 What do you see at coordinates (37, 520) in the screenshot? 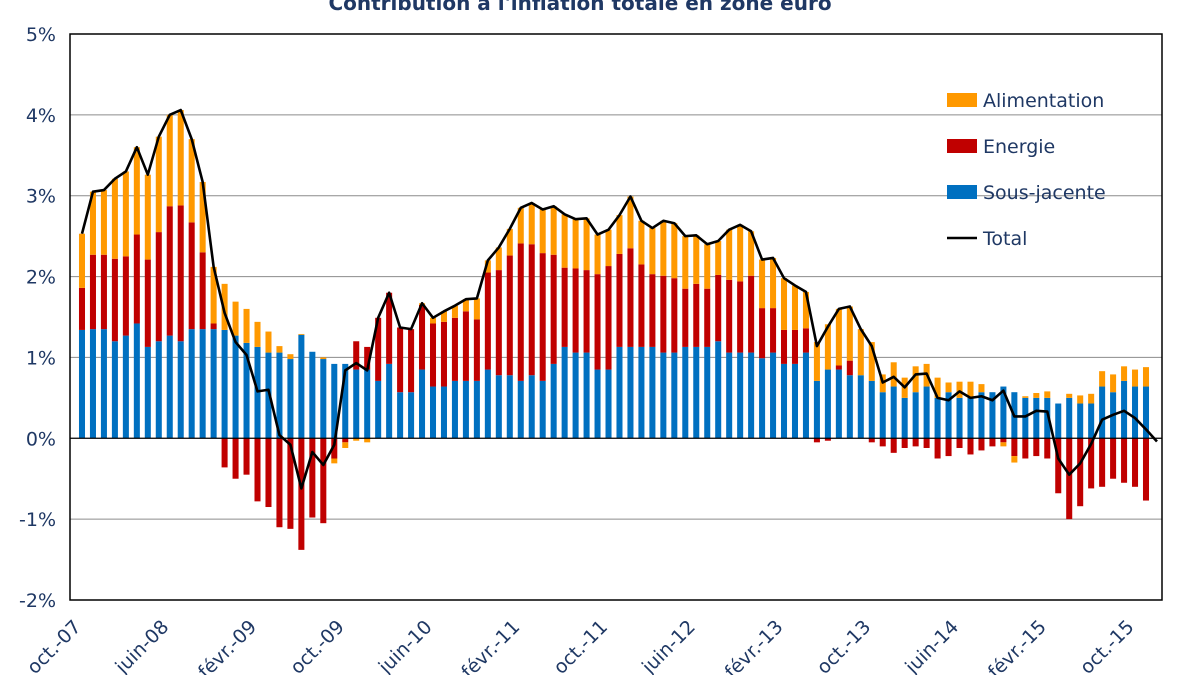
I see `y-tick-label: -1%` at bounding box center [37, 520].